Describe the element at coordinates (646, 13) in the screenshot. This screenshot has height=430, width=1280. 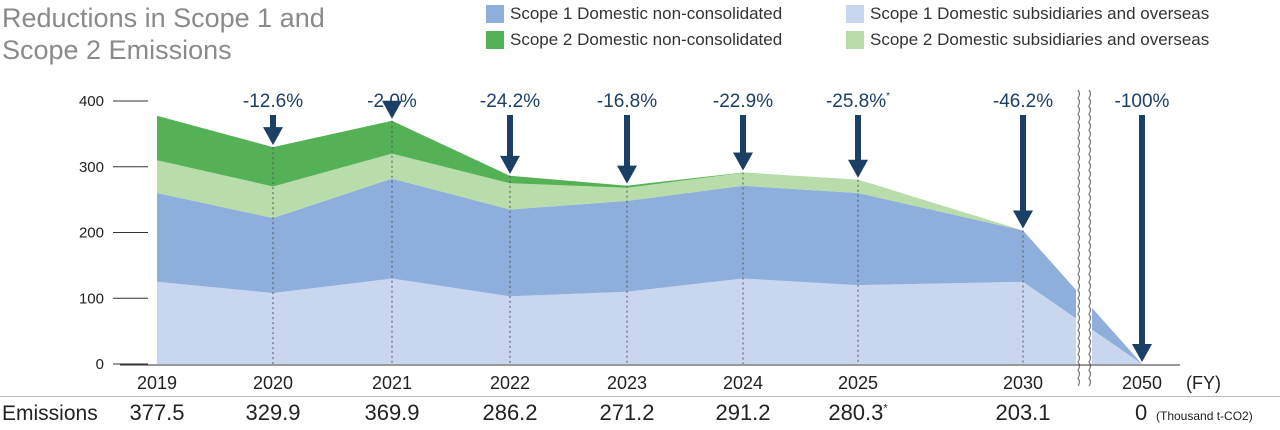
I see `legend-label-scope1-nonconsolidated: Scope 1 Domestic non-consolidated` at that location.